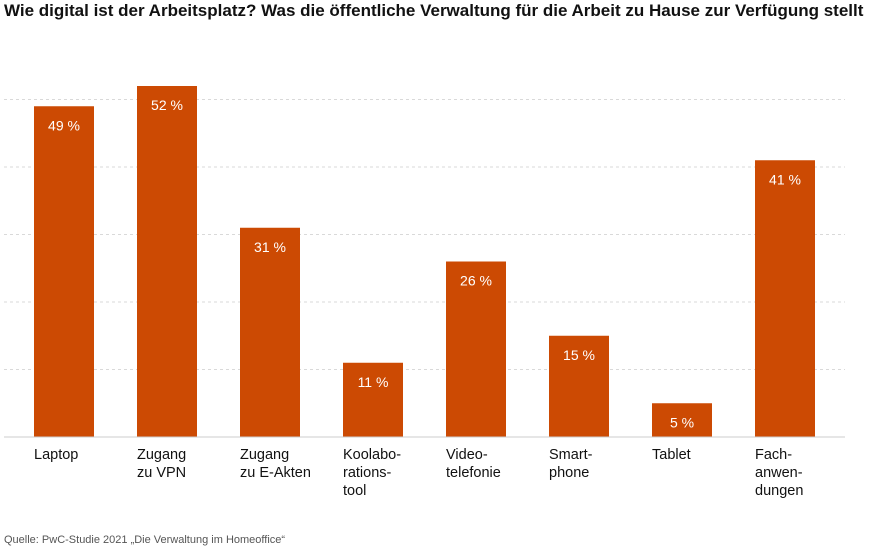 The image size is (885, 550). I want to click on bar-value-label: 49 %, so click(64, 125).